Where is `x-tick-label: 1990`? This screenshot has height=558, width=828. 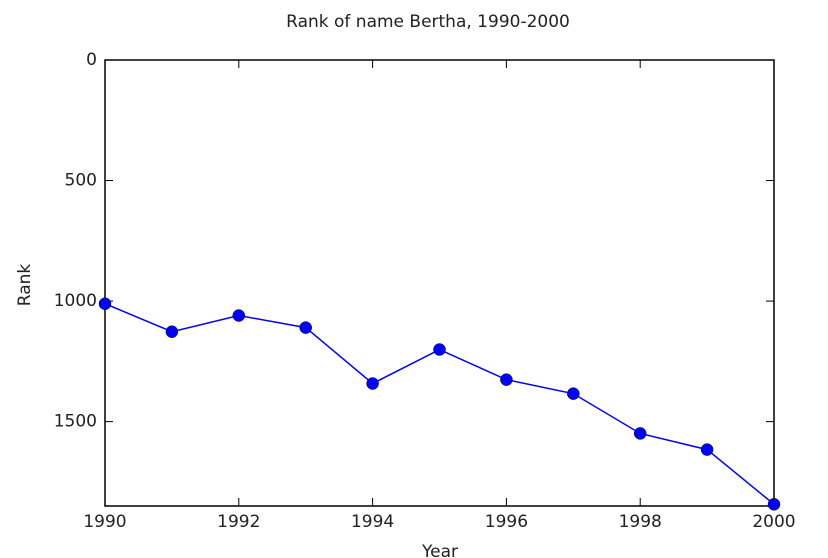 x-tick-label: 1990 is located at coordinates (104, 522).